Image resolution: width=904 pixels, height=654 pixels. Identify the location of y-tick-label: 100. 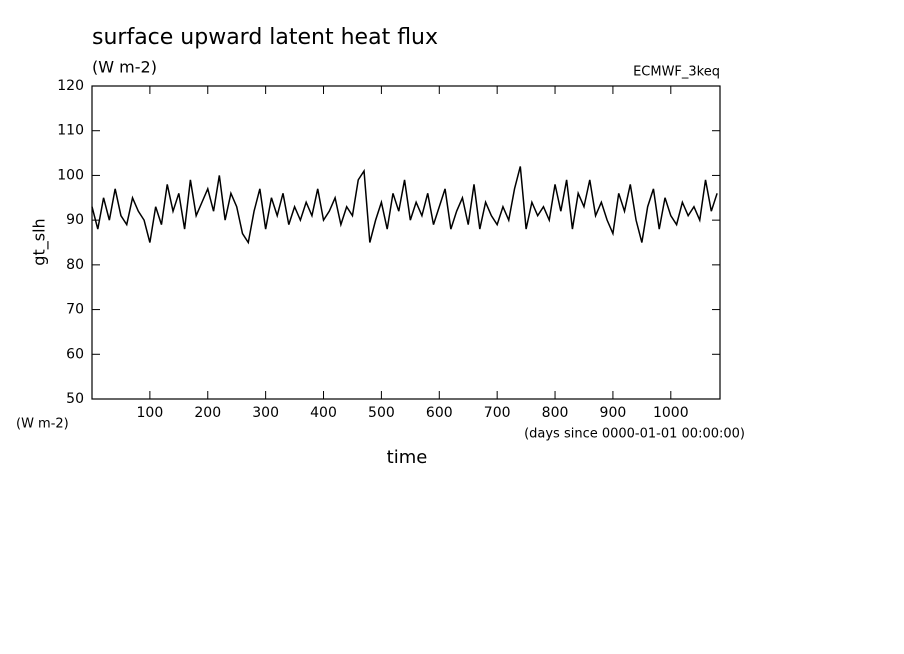
(70, 175).